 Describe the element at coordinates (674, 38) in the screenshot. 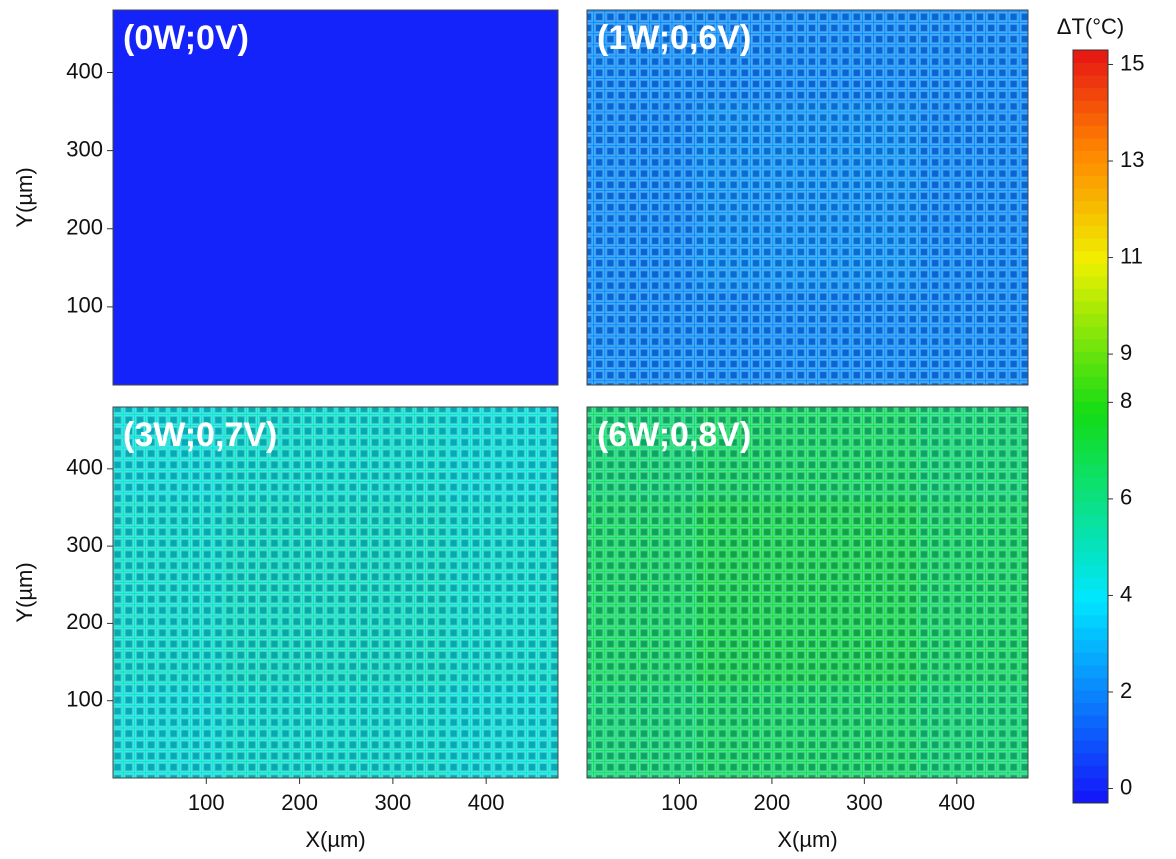

I see `panel-title: (1W;0,6V)` at that location.